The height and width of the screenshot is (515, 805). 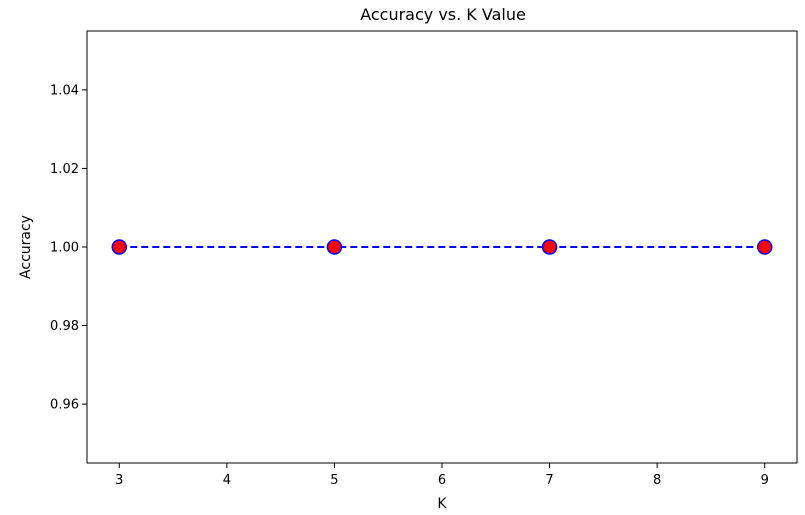 I want to click on x-tick-label: 4, so click(x=227, y=480).